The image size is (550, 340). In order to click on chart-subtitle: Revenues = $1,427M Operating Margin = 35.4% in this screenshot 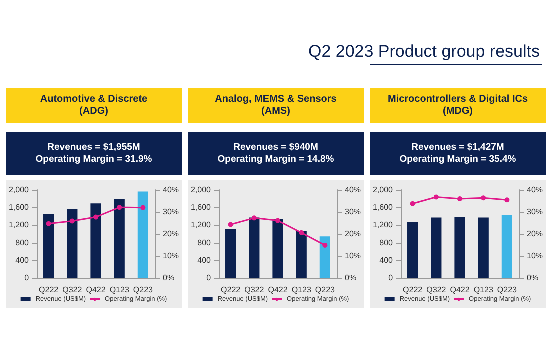, I will do `click(458, 153)`.